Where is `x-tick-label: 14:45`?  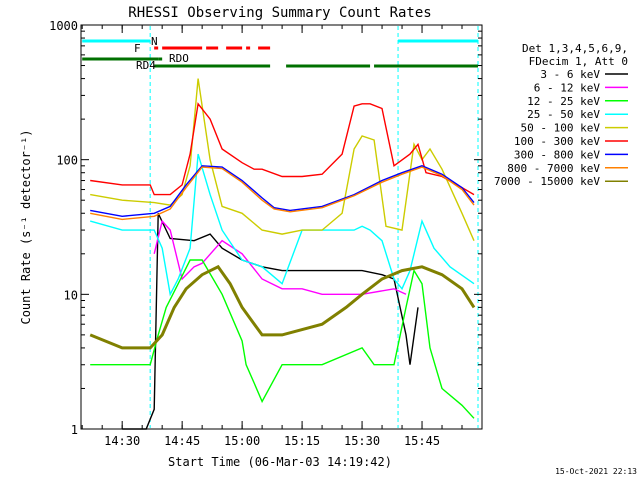
x-tick-label: 14:45 is located at coordinates (182, 441).